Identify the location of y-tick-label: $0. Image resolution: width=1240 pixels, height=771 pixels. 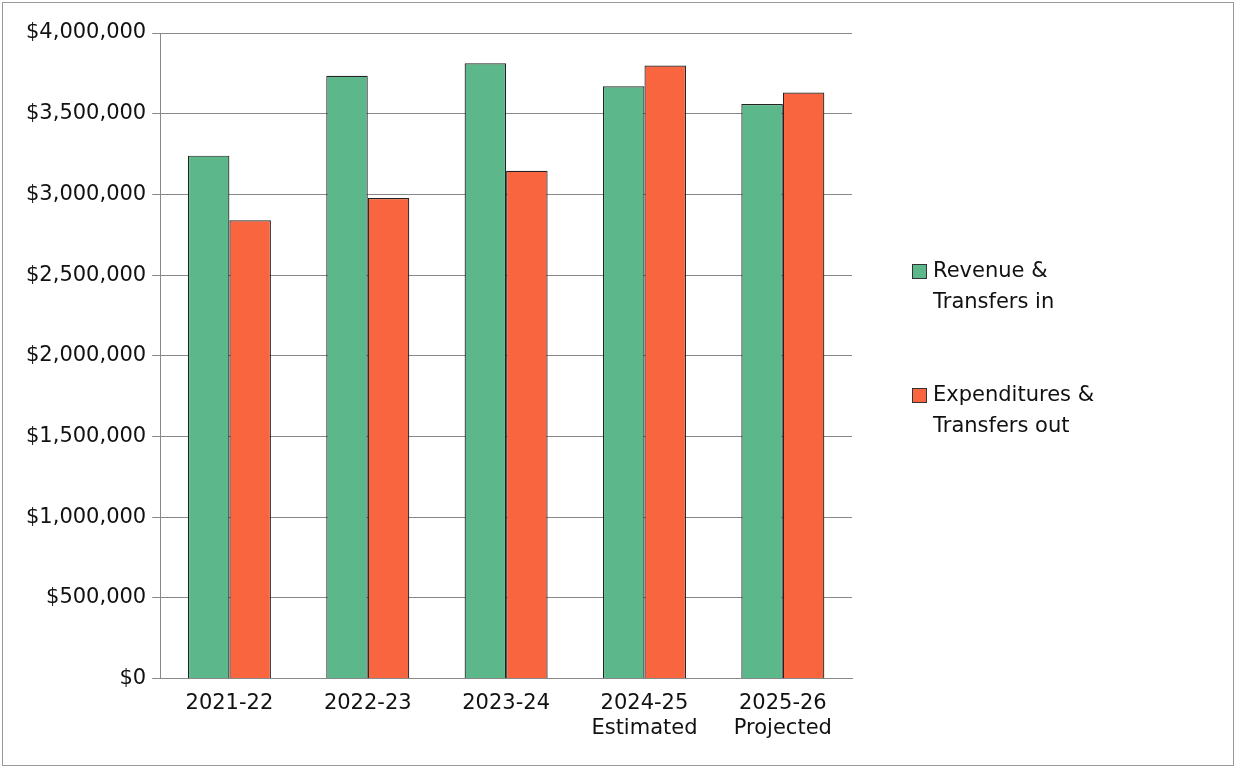
(133, 677).